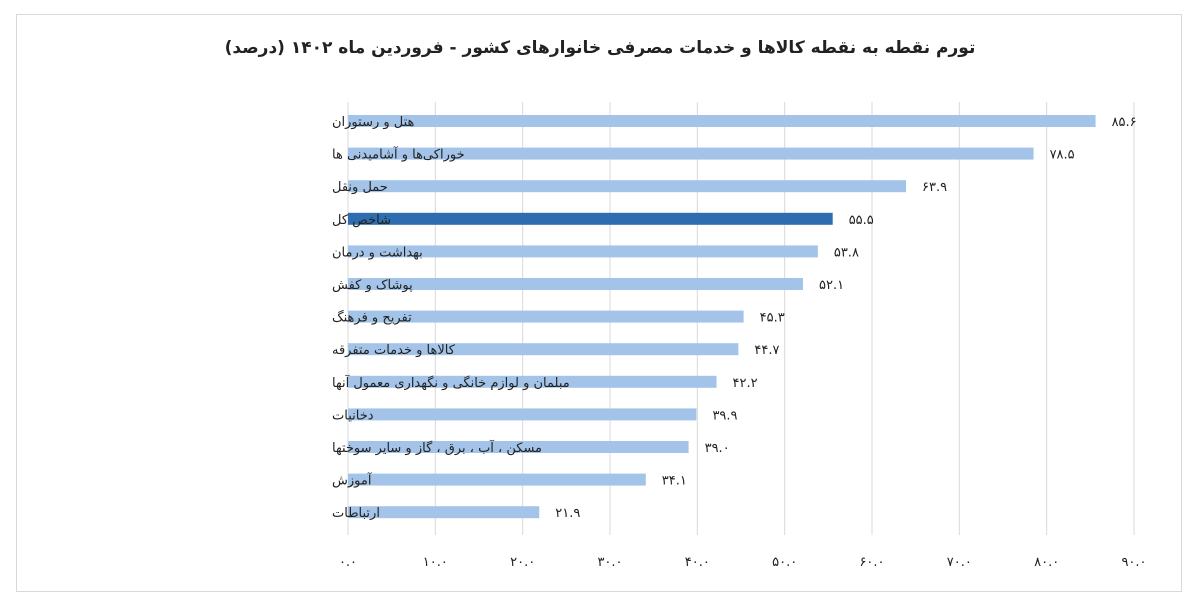 This screenshot has height=607, width=1200. Describe the element at coordinates (697, 562) in the screenshot. I see `x-tick-label: ۴۰.۰` at that location.